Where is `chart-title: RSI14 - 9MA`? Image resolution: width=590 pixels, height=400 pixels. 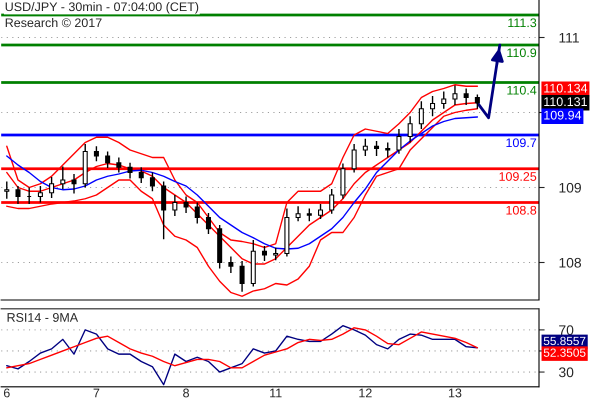
chart-title: RSI14 - 9MA is located at coordinates (43, 317).